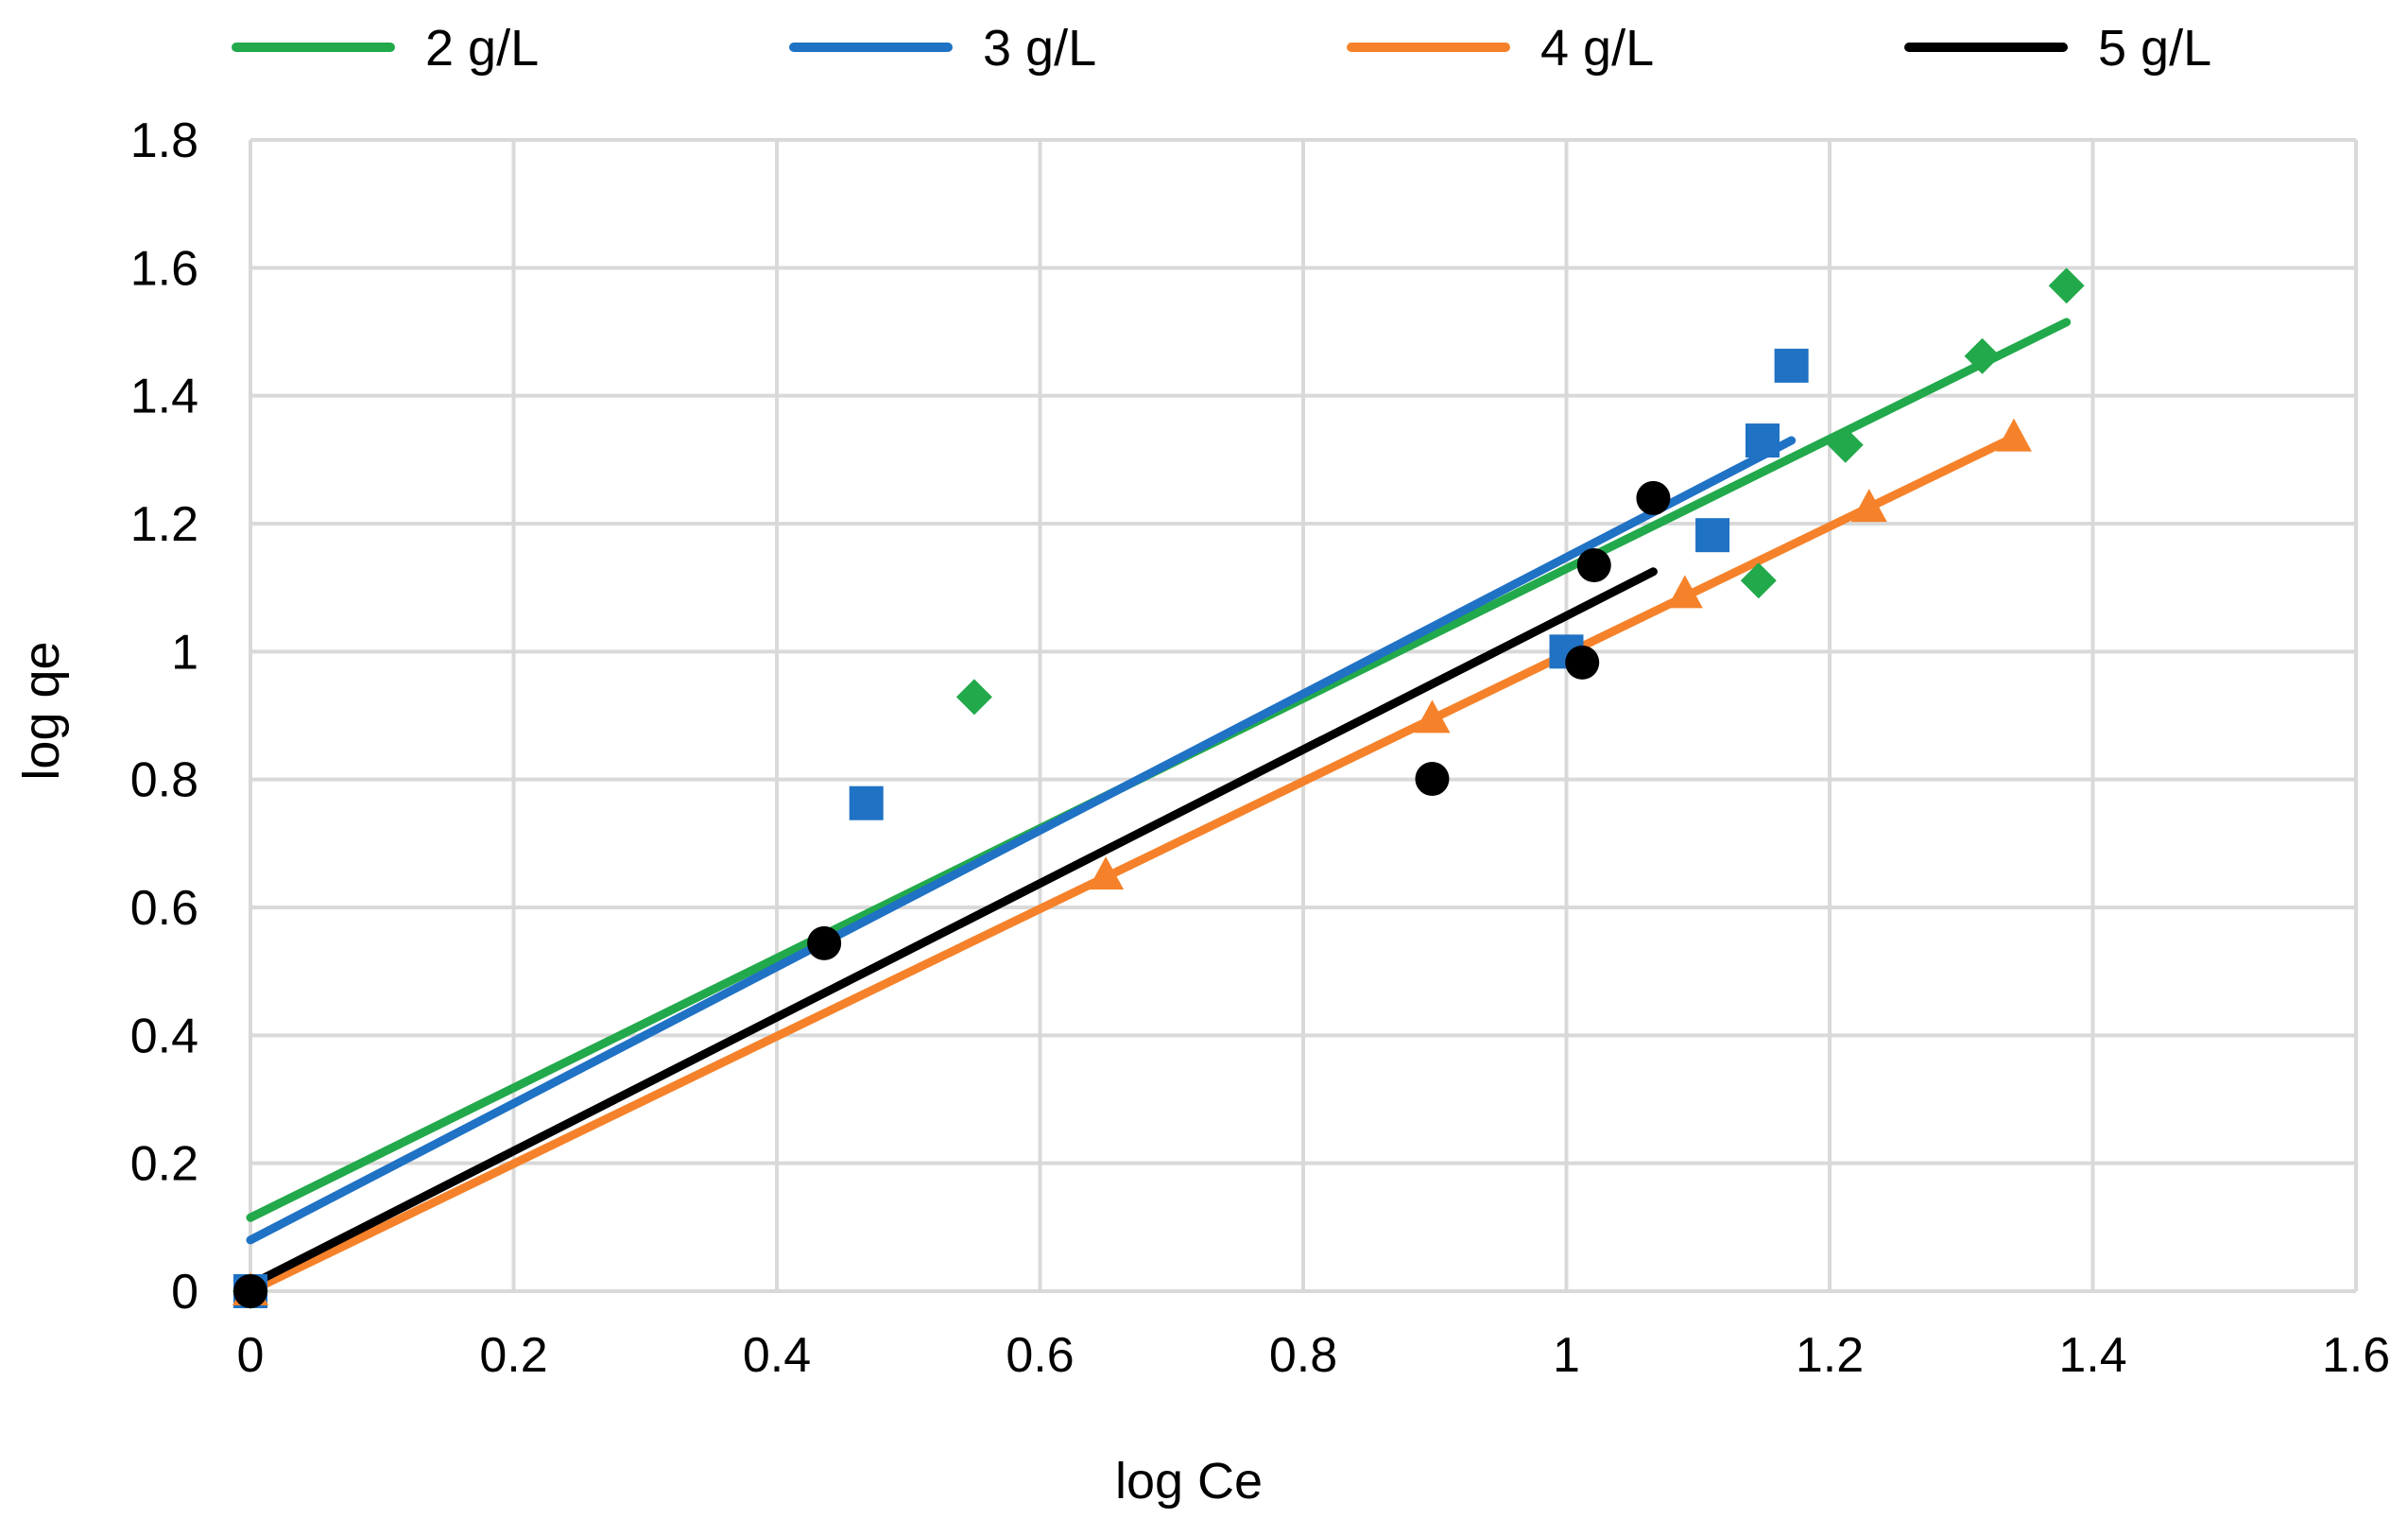 This screenshot has width=2408, height=1536. What do you see at coordinates (1189, 1481) in the screenshot?
I see `x-axis-title: log Ce` at bounding box center [1189, 1481].